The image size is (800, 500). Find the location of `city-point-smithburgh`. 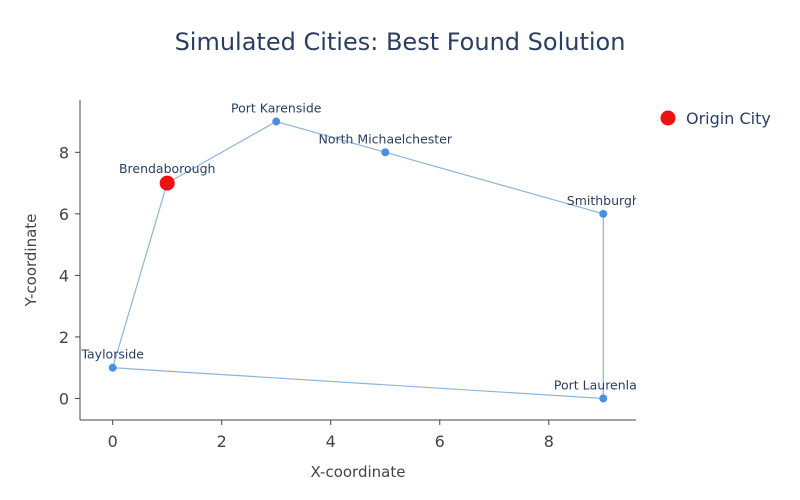

city-point-smithburgh is located at coordinates (603, 213).